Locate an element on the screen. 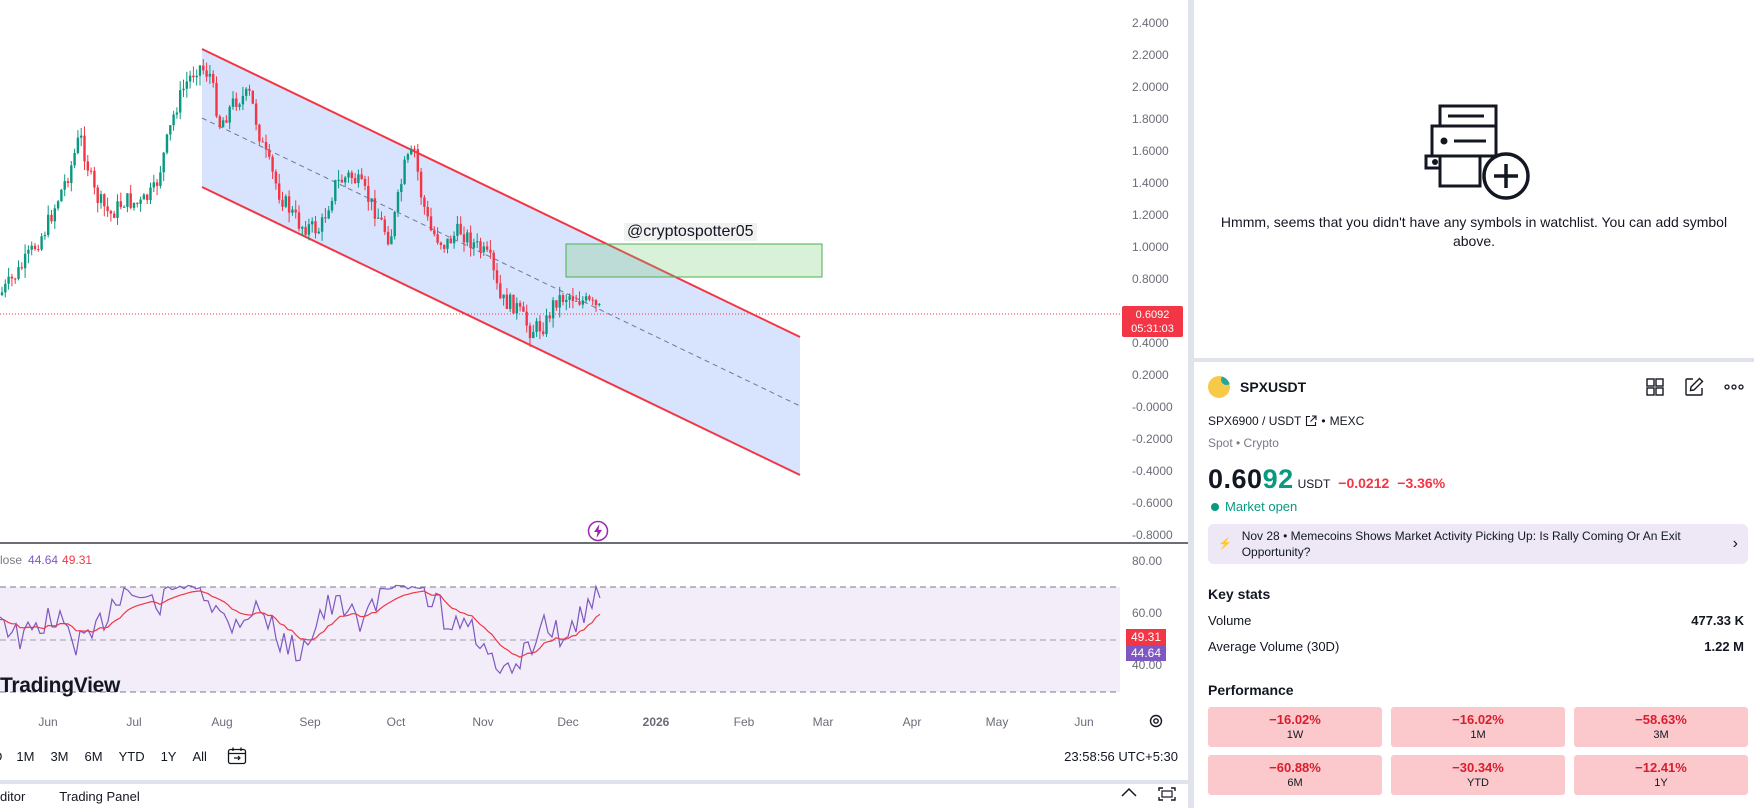  key-stat-row: Average Volume (30D) 1.22 M is located at coordinates (1476, 646).